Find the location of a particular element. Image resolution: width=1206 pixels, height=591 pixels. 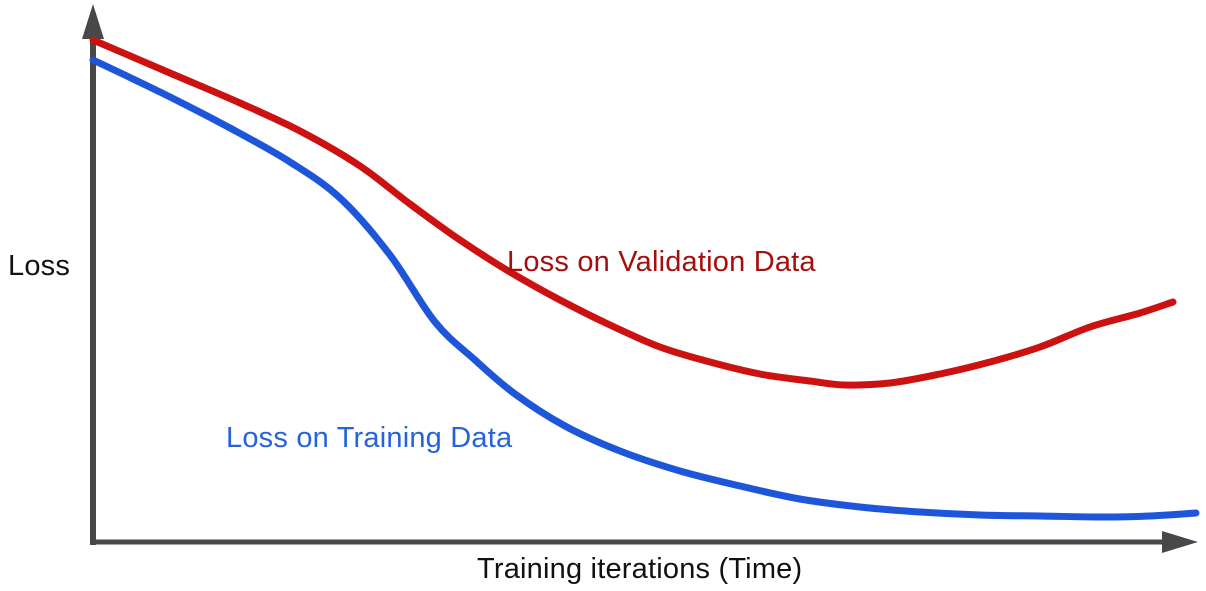

y-axis-arrowhead is located at coordinates (93, 21).